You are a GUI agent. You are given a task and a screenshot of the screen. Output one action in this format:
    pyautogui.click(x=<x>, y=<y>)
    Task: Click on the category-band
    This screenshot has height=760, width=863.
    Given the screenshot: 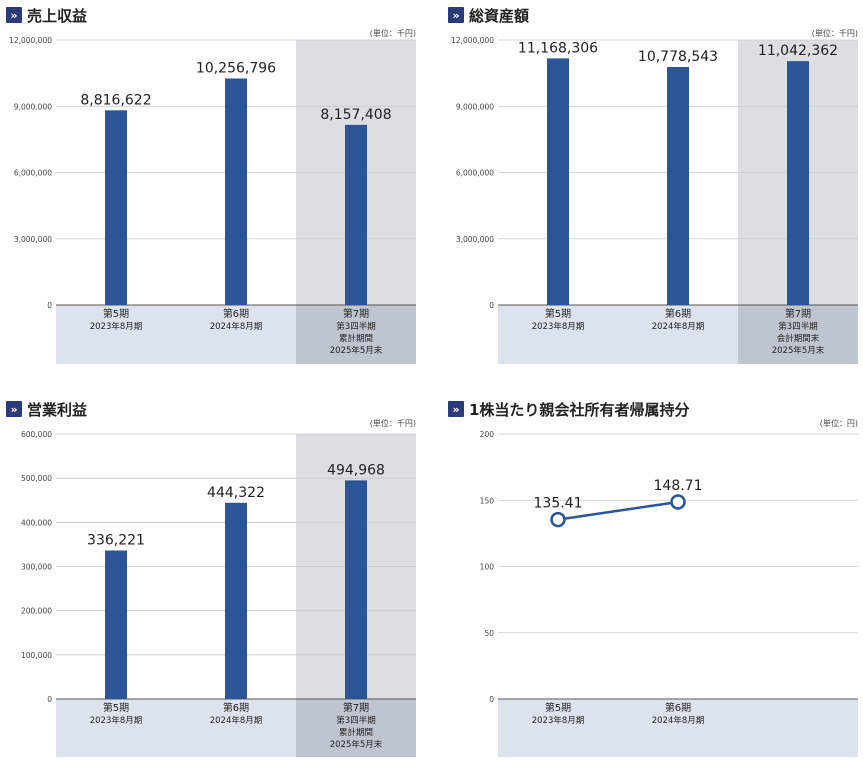 What is the action you would take?
    pyautogui.click(x=678, y=728)
    